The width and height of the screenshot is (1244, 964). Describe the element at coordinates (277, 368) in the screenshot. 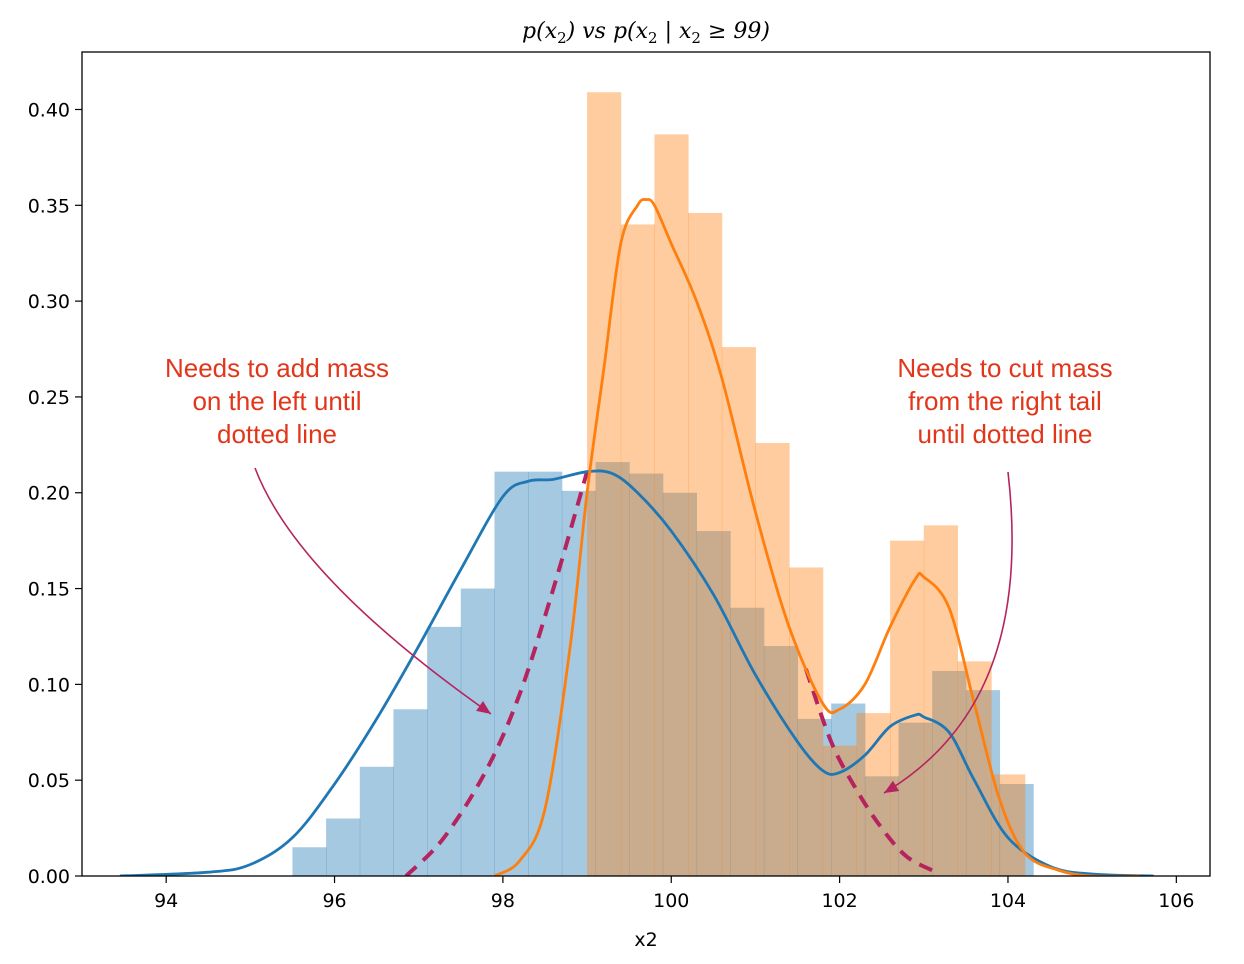

I see `annotation-text-line: Needs to add mass` at that location.